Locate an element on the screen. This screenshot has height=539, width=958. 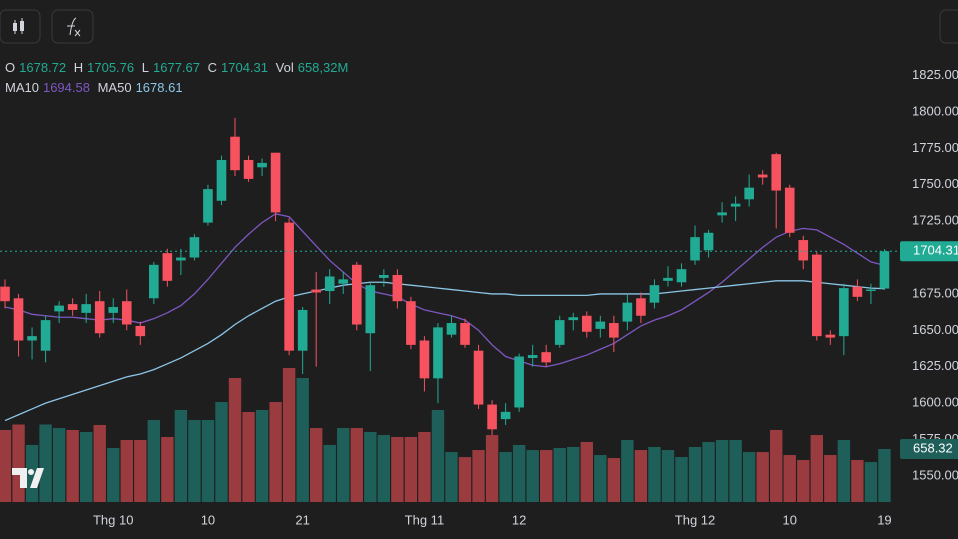
label: MA10 is located at coordinates (22, 87).